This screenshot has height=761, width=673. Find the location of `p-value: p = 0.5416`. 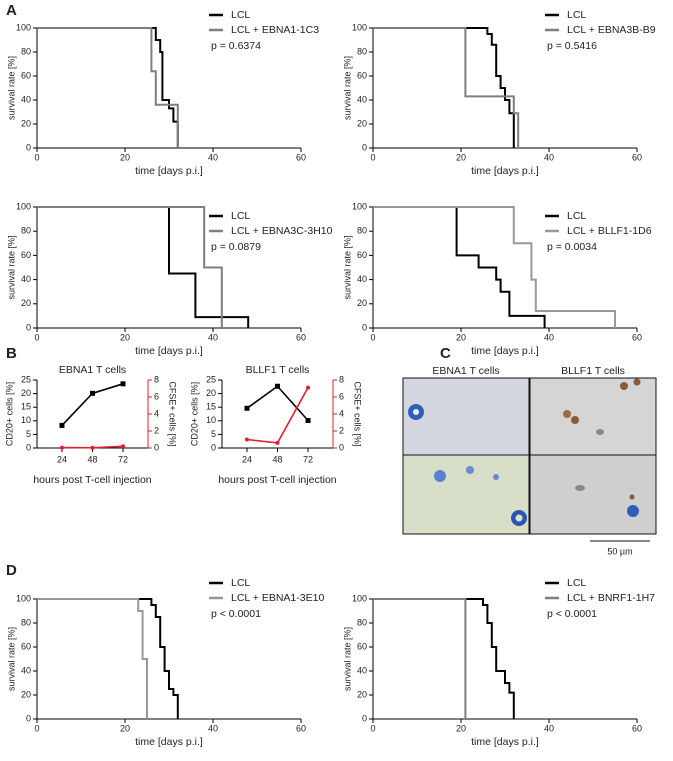

p-value: p = 0.5416 is located at coordinates (572, 46).